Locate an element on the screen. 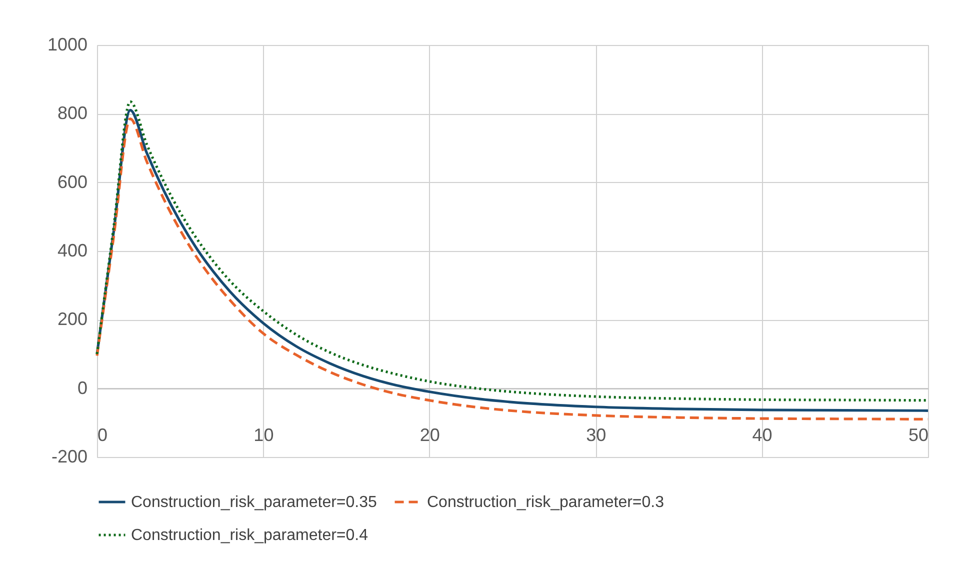 The image size is (962, 582). y-tick-label: 200 is located at coordinates (72, 319).